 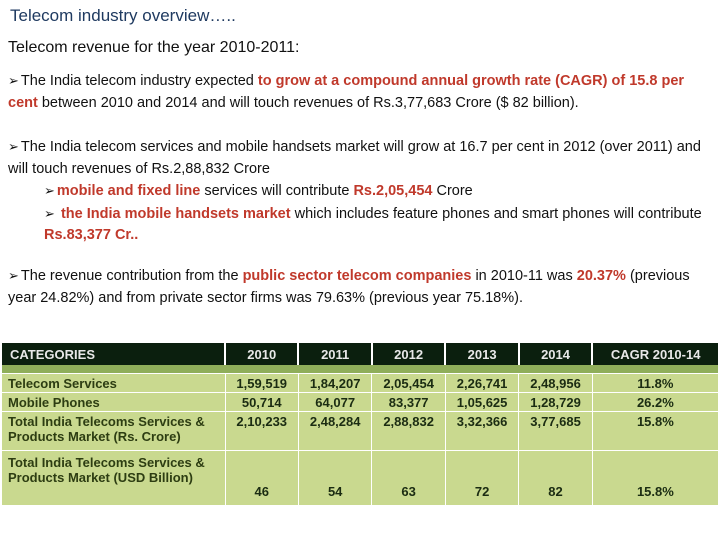 What do you see at coordinates (481, 431) in the screenshot?
I see `table-cell: 3,32,366` at bounding box center [481, 431].